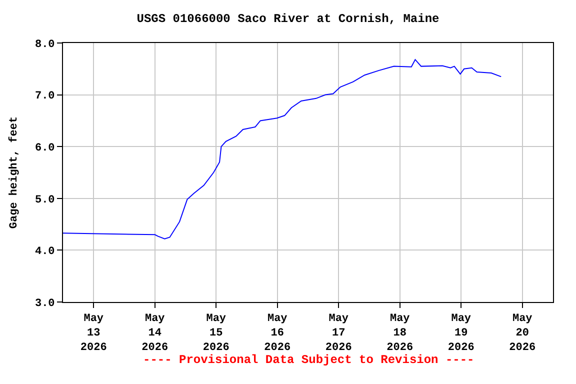  What do you see at coordinates (44, 304) in the screenshot?
I see `y-tick-label: 3.0` at bounding box center [44, 304].